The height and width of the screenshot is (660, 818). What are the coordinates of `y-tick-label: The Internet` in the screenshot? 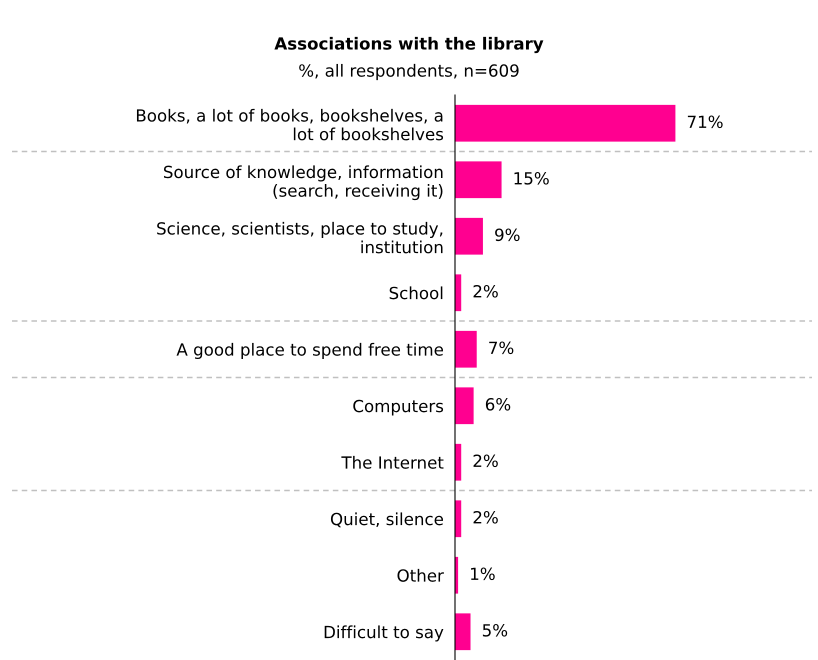 It's located at (392, 462).